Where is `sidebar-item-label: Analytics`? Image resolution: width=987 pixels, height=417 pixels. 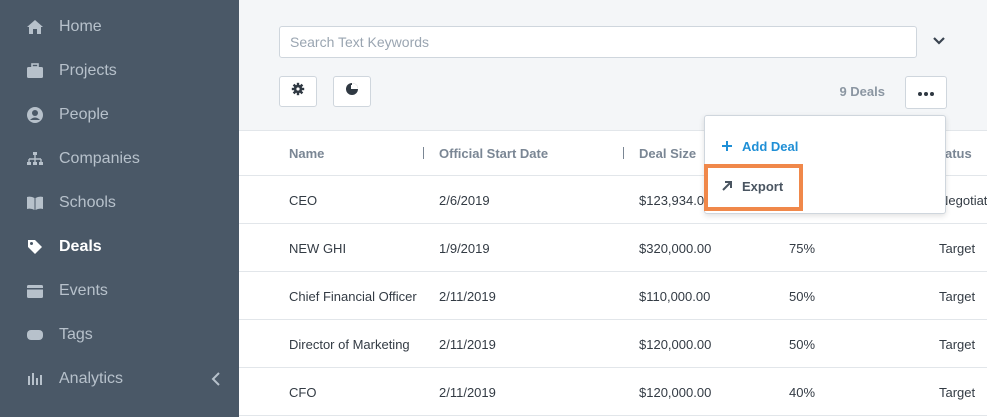
sidebar-item-label: Analytics is located at coordinates (91, 378).